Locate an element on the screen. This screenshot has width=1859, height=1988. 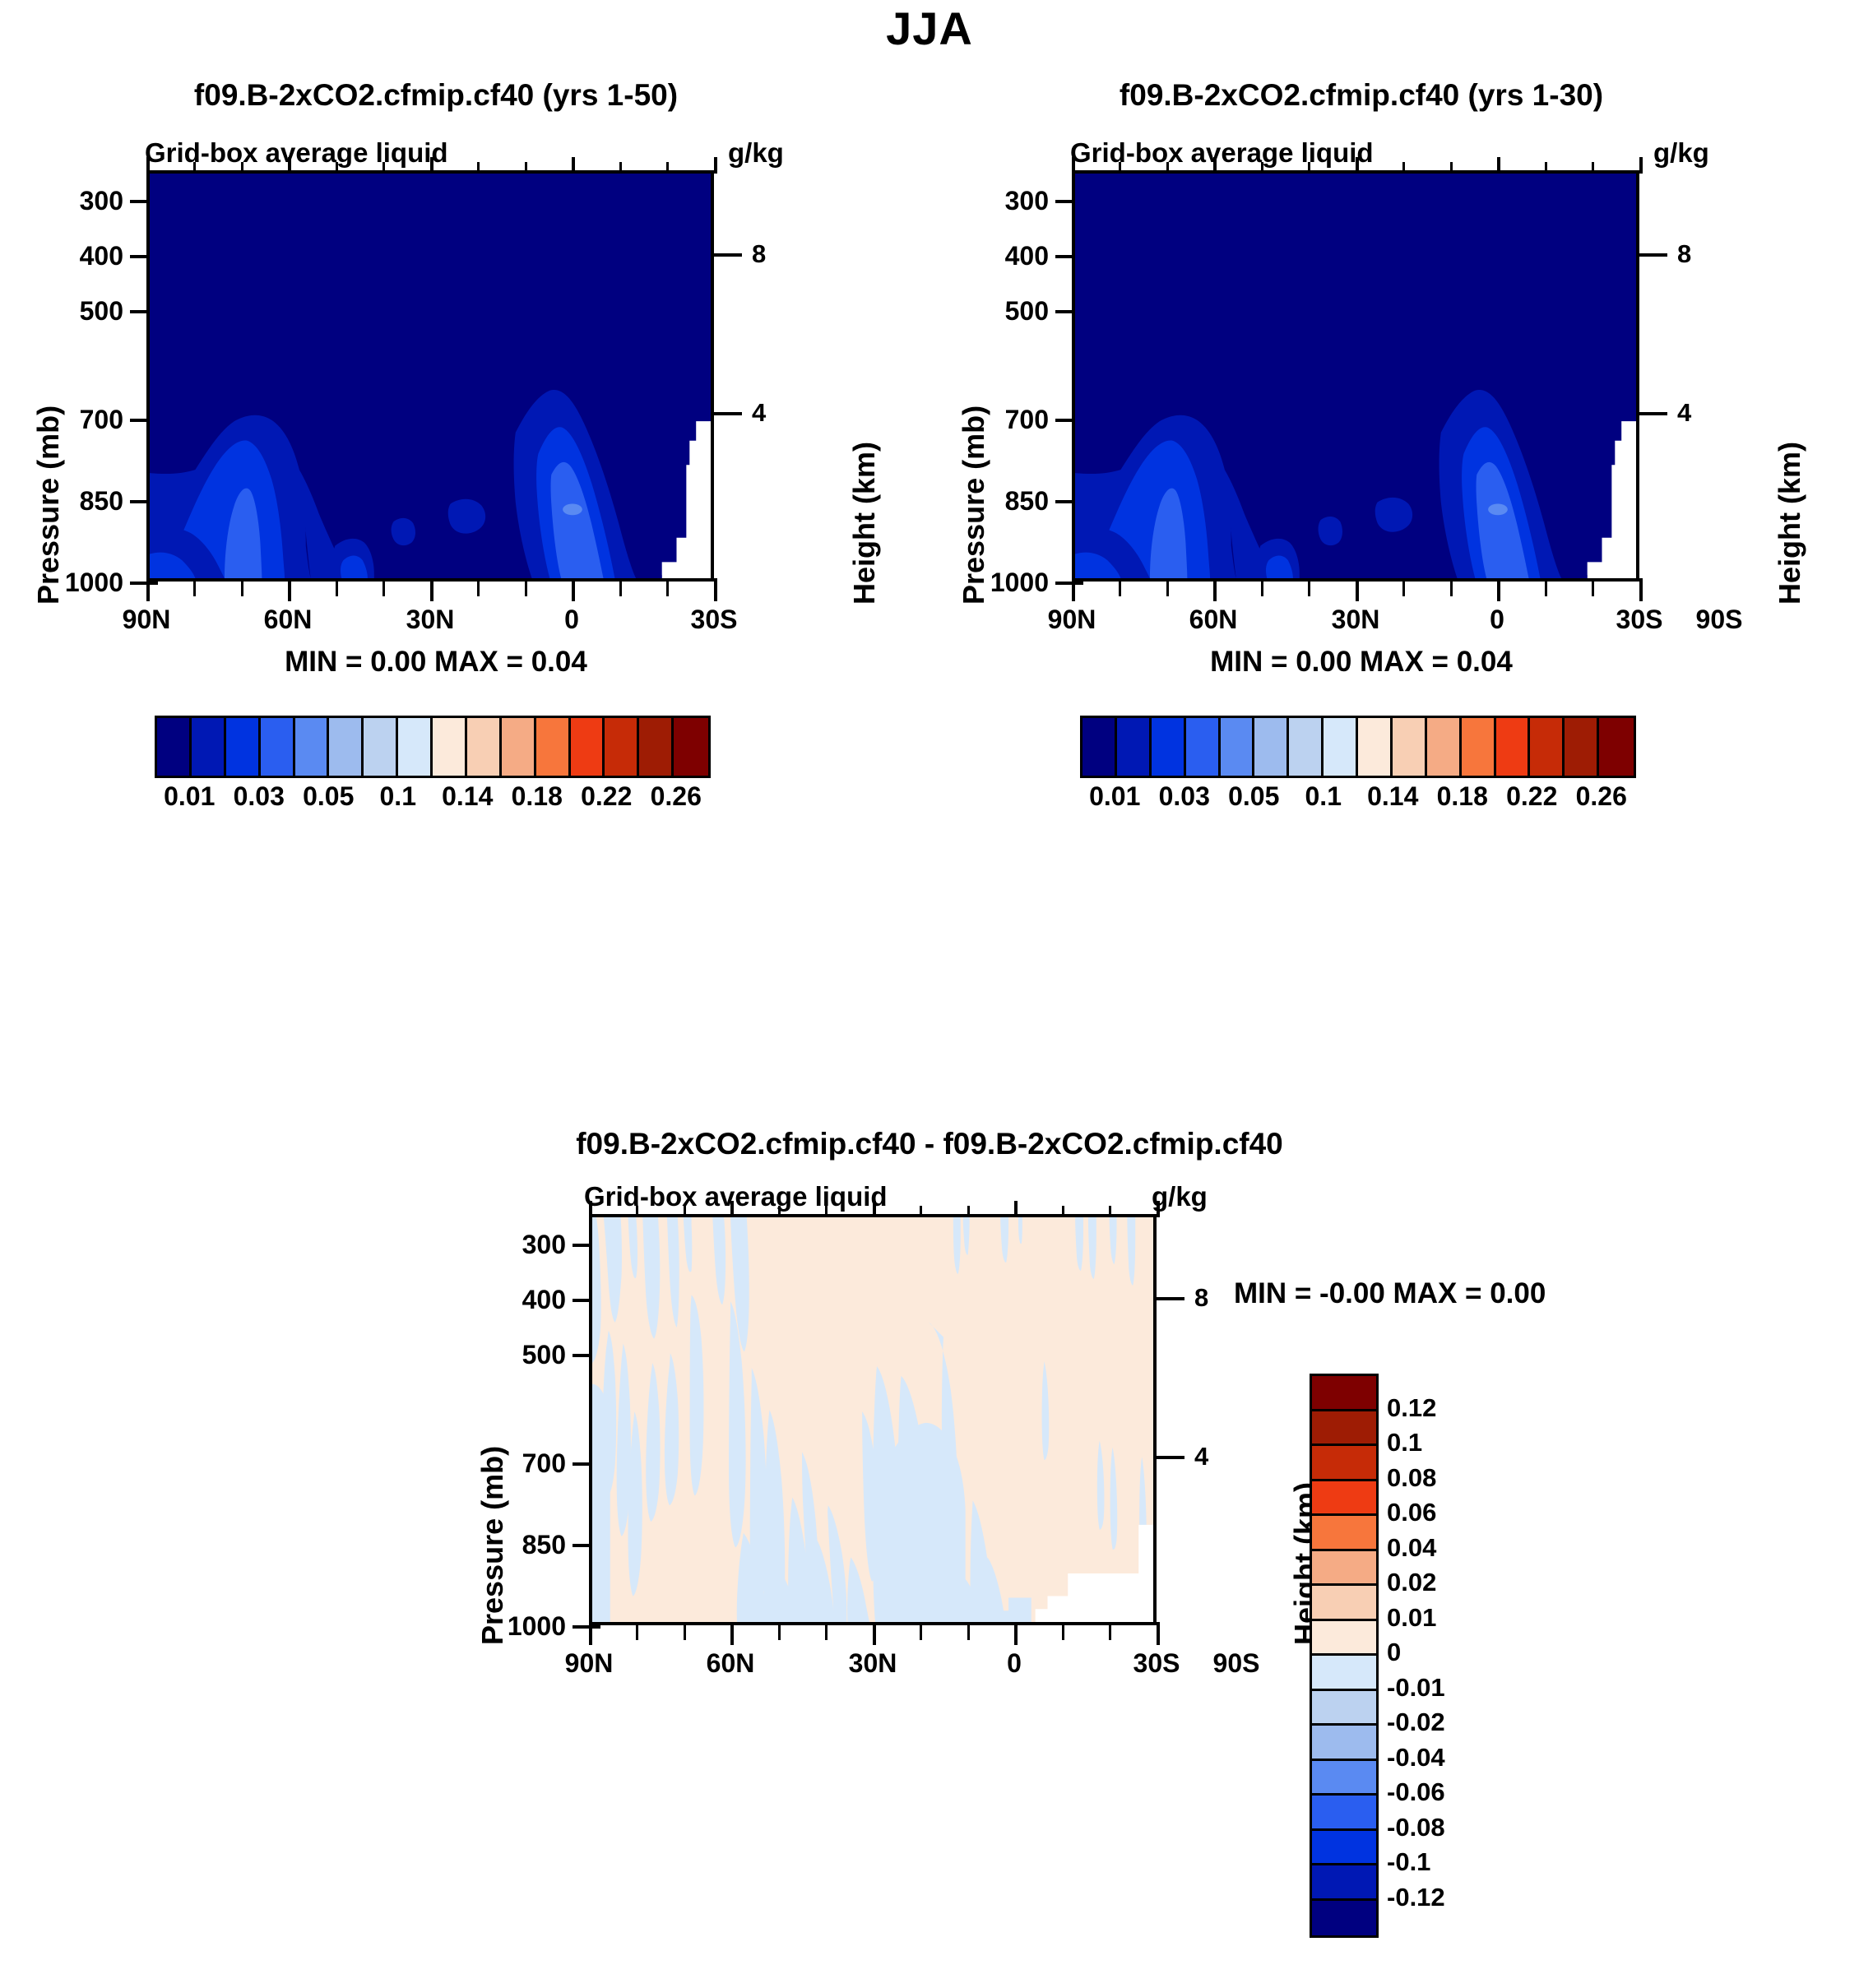
colorbar-tick-label: -0.01 is located at coordinates (1416, 1687).